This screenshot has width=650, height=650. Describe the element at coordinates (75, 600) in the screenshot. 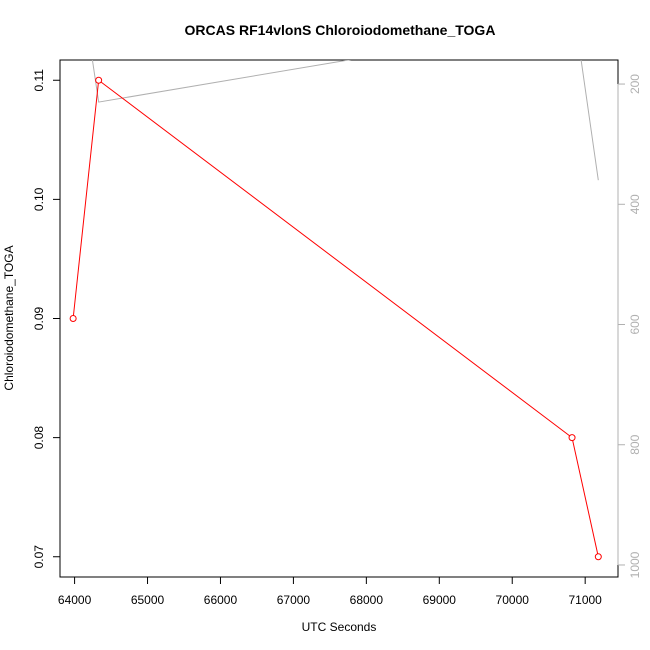

I see `x-tick-label: 64000` at that location.